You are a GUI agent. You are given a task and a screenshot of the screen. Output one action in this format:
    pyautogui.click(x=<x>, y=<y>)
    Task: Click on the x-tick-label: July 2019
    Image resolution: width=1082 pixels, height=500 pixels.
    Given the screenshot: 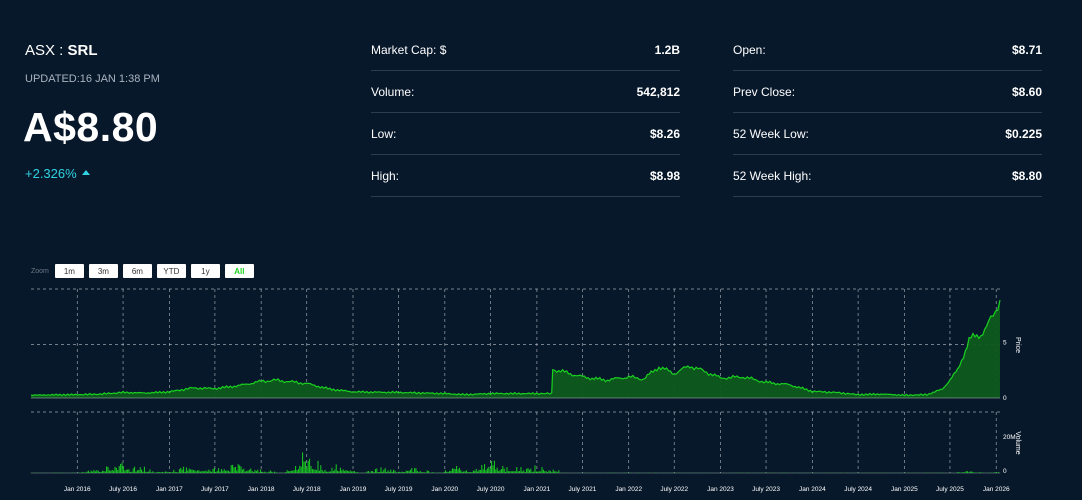 What is the action you would take?
    pyautogui.click(x=399, y=489)
    